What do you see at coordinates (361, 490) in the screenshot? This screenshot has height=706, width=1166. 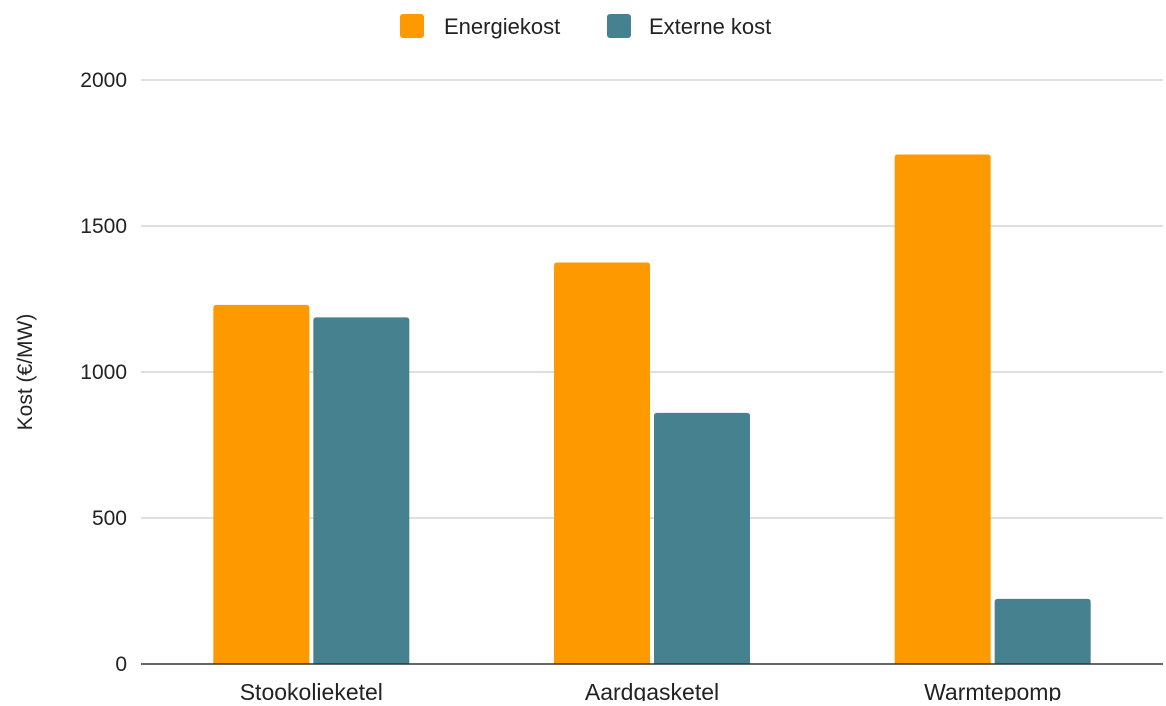 I see `bar-externe-kost-stookolieketel` at bounding box center [361, 490].